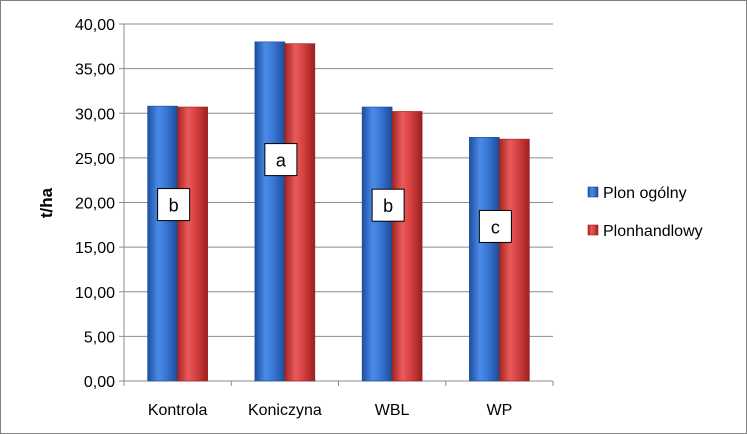 This screenshot has width=747, height=434. Describe the element at coordinates (46, 202) in the screenshot. I see `y-axis-title: t/ha` at that location.